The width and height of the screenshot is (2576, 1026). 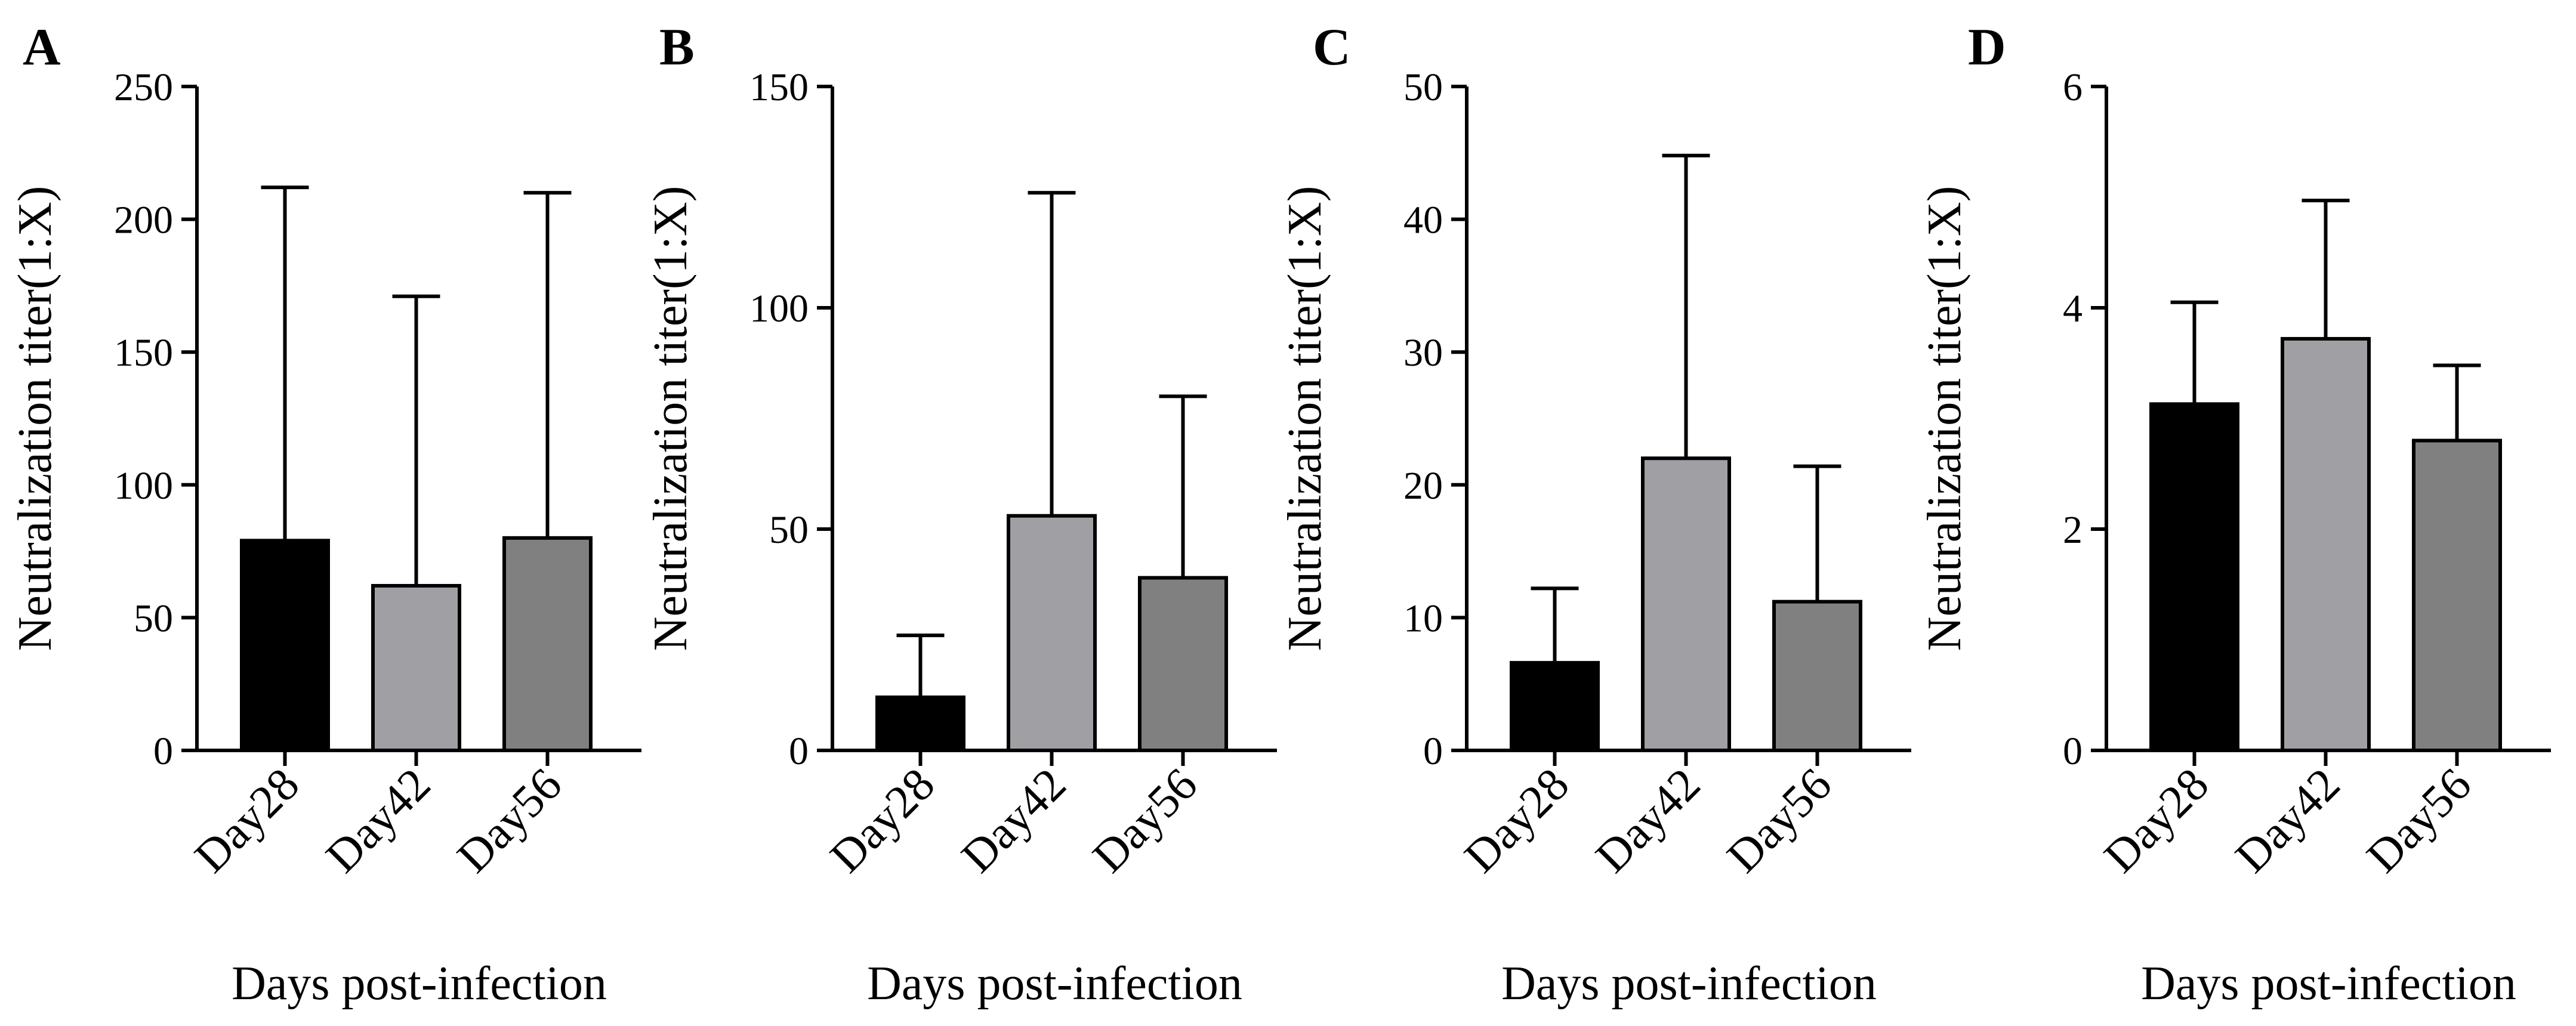 I want to click on y-tick-label: 250, so click(x=144, y=87).